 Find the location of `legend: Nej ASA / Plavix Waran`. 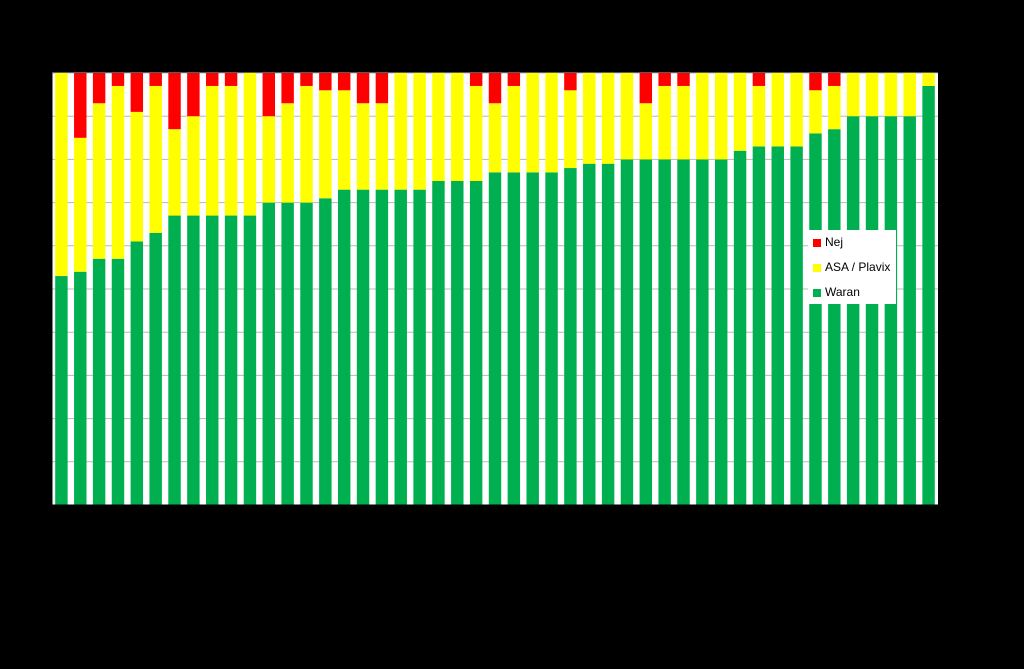

legend: Nej ASA / Plavix Waran is located at coordinates (852, 267).